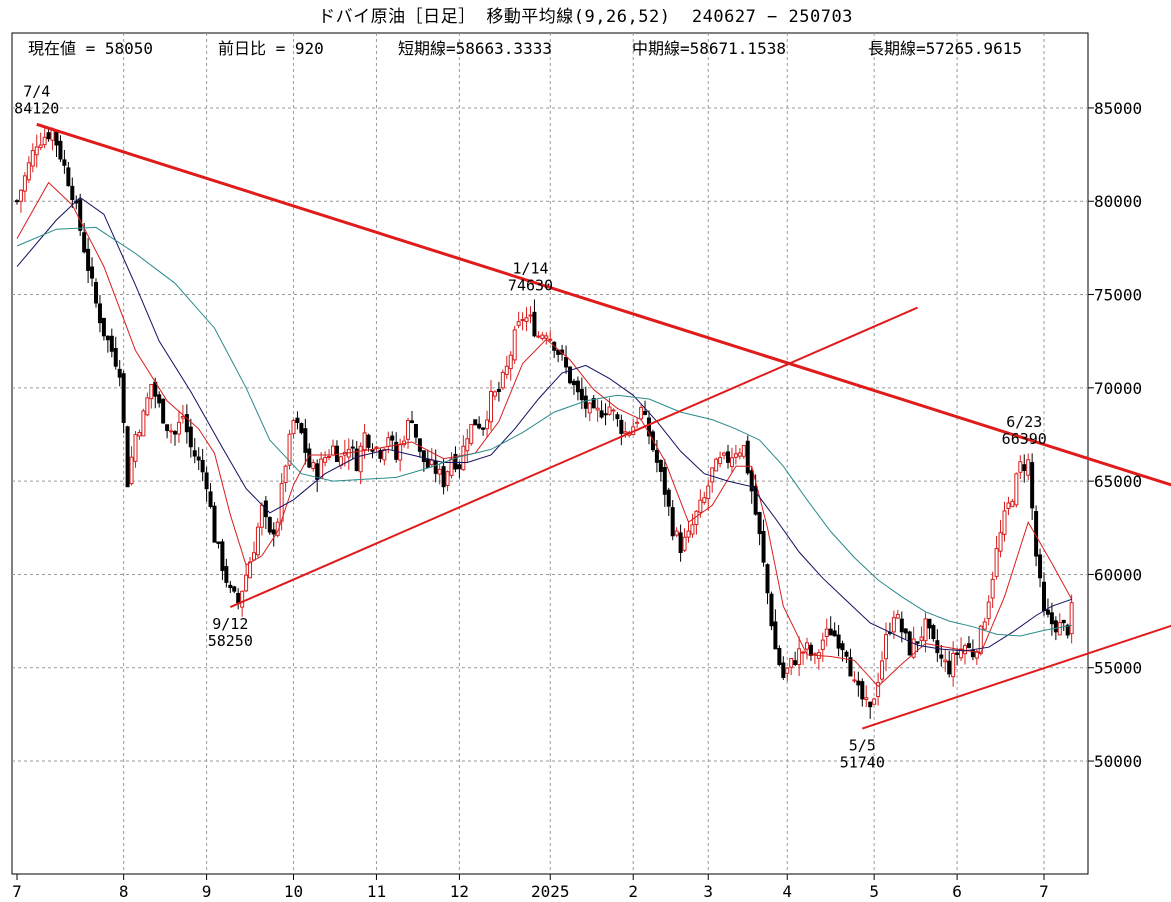  I want to click on x-axis-ticks: 7 8 9 10 11 12 2025 2 3 4 5 6 7, so click(530, 887).